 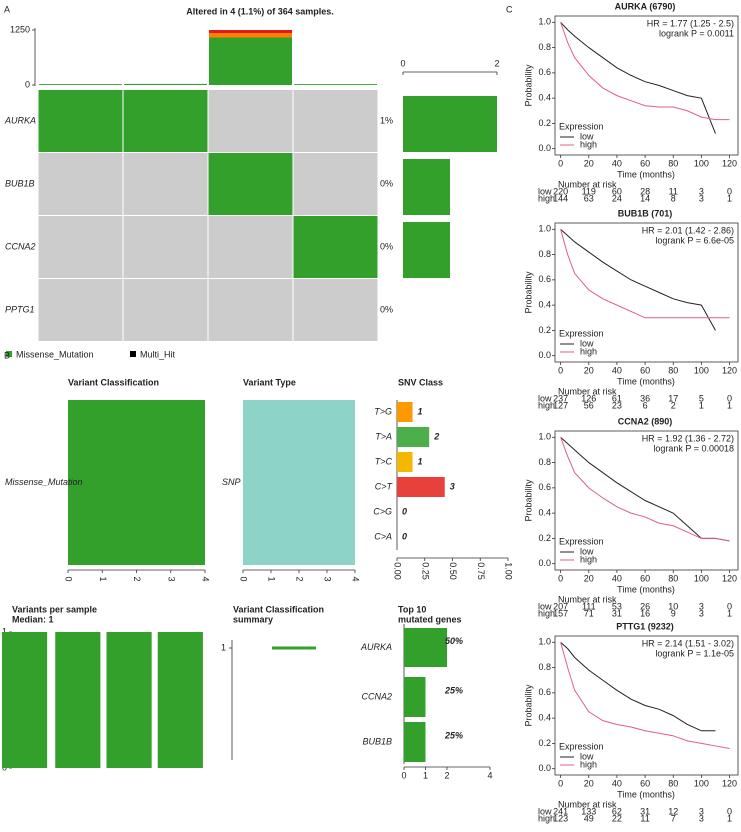 What do you see at coordinates (278, 609) in the screenshot?
I see `subplot-title: Variant Classification` at bounding box center [278, 609].